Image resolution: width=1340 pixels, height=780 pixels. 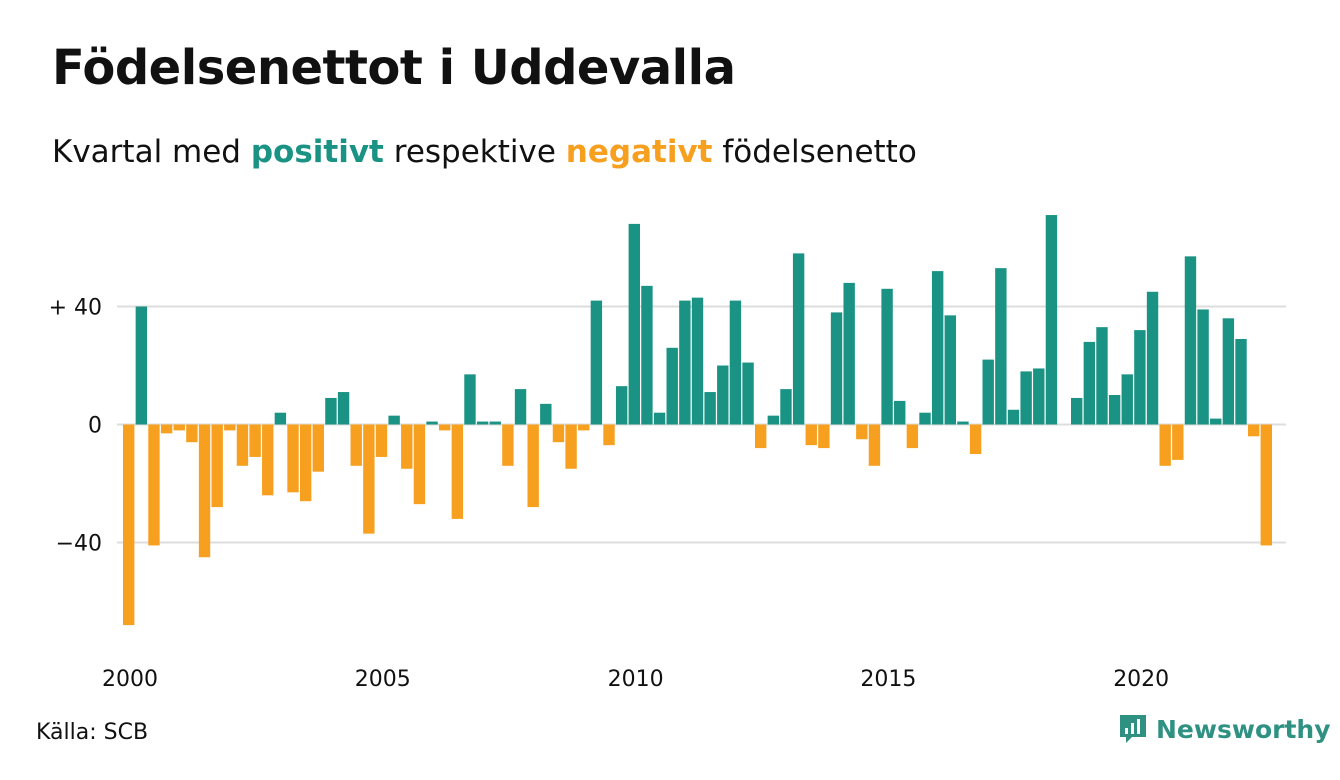 I want to click on x-tick-label: 2010, so click(x=636, y=679).